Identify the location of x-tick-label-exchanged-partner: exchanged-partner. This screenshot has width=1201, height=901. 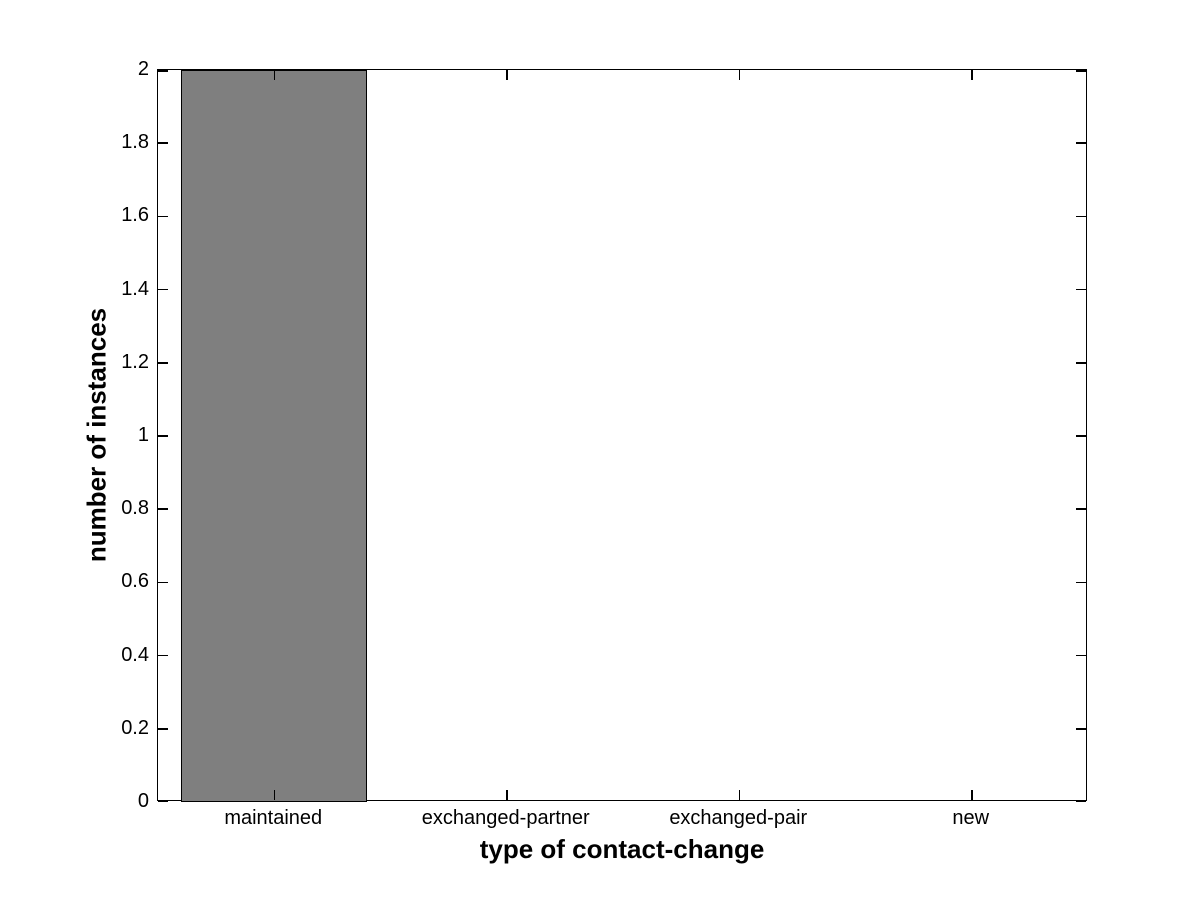
(505, 818).